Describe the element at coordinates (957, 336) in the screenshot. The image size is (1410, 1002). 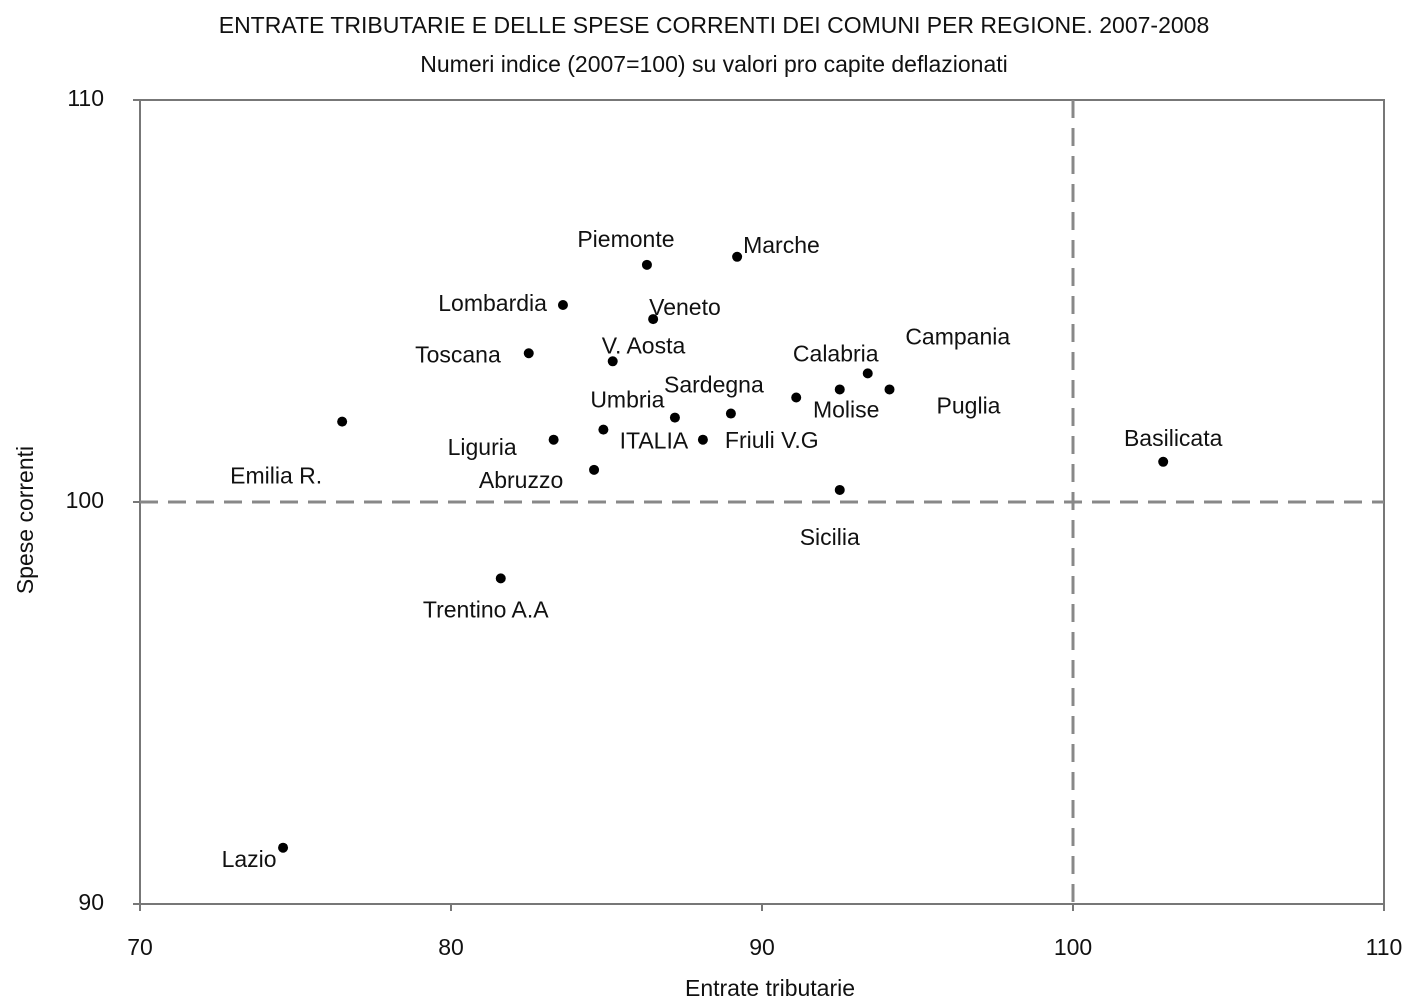
I see `point-label: Campania` at that location.